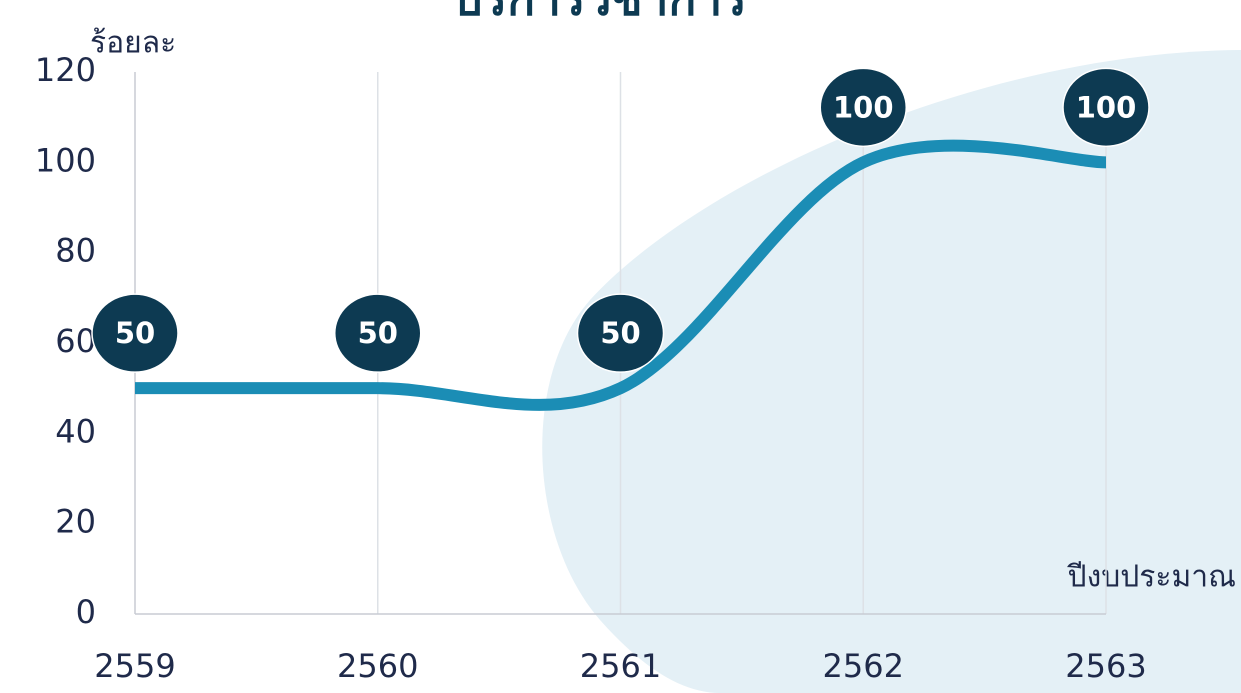  Describe the element at coordinates (86, 612) in the screenshot. I see `y-tick-label: 0` at that location.